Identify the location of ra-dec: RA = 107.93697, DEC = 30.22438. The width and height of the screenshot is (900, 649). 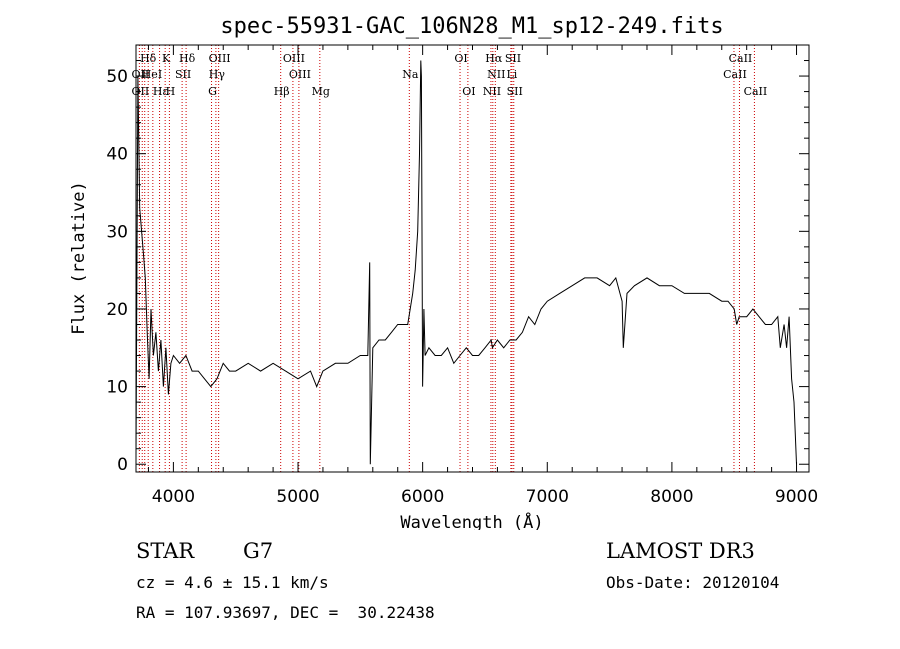
(285, 612).